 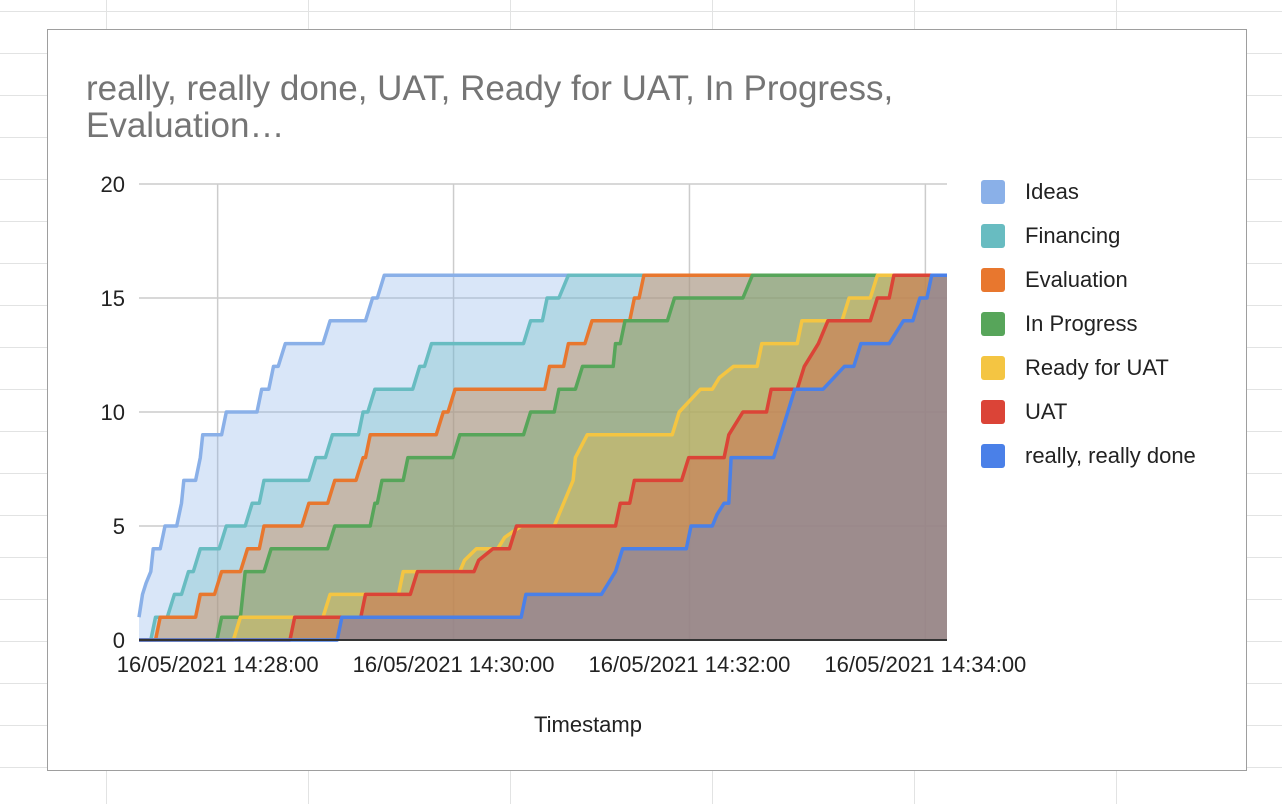 I want to click on legend-label: UAT, so click(x=1046, y=412).